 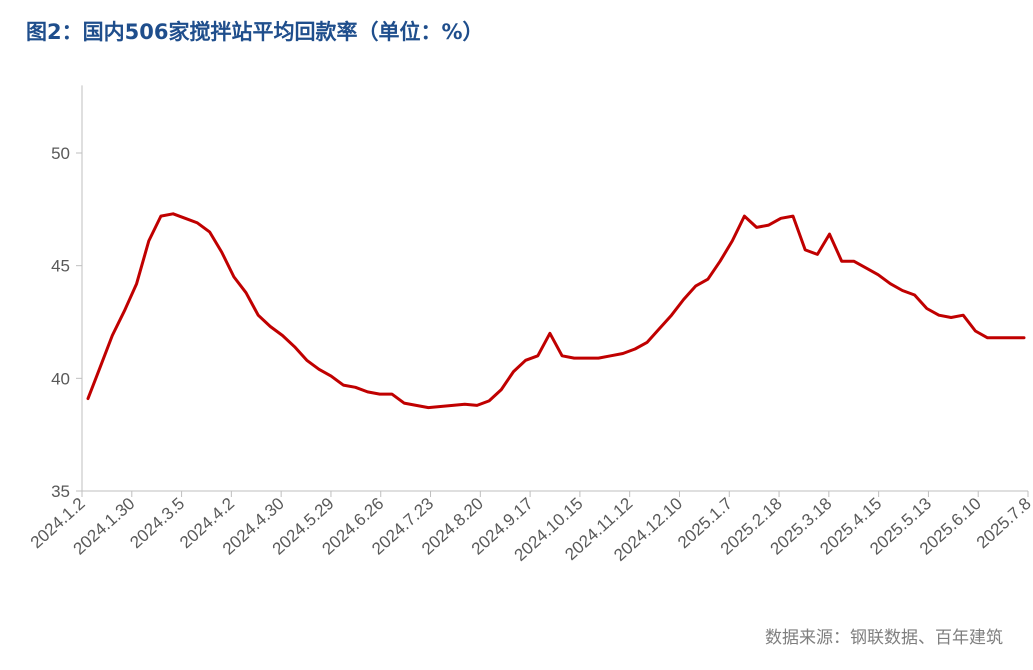 I want to click on x-tick-label: 2025.7.8, so click(x=1003, y=523).